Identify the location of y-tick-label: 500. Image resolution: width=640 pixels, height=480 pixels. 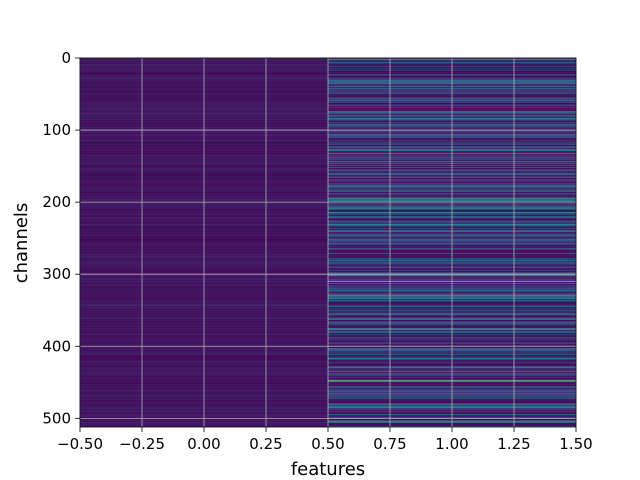
(56, 418).